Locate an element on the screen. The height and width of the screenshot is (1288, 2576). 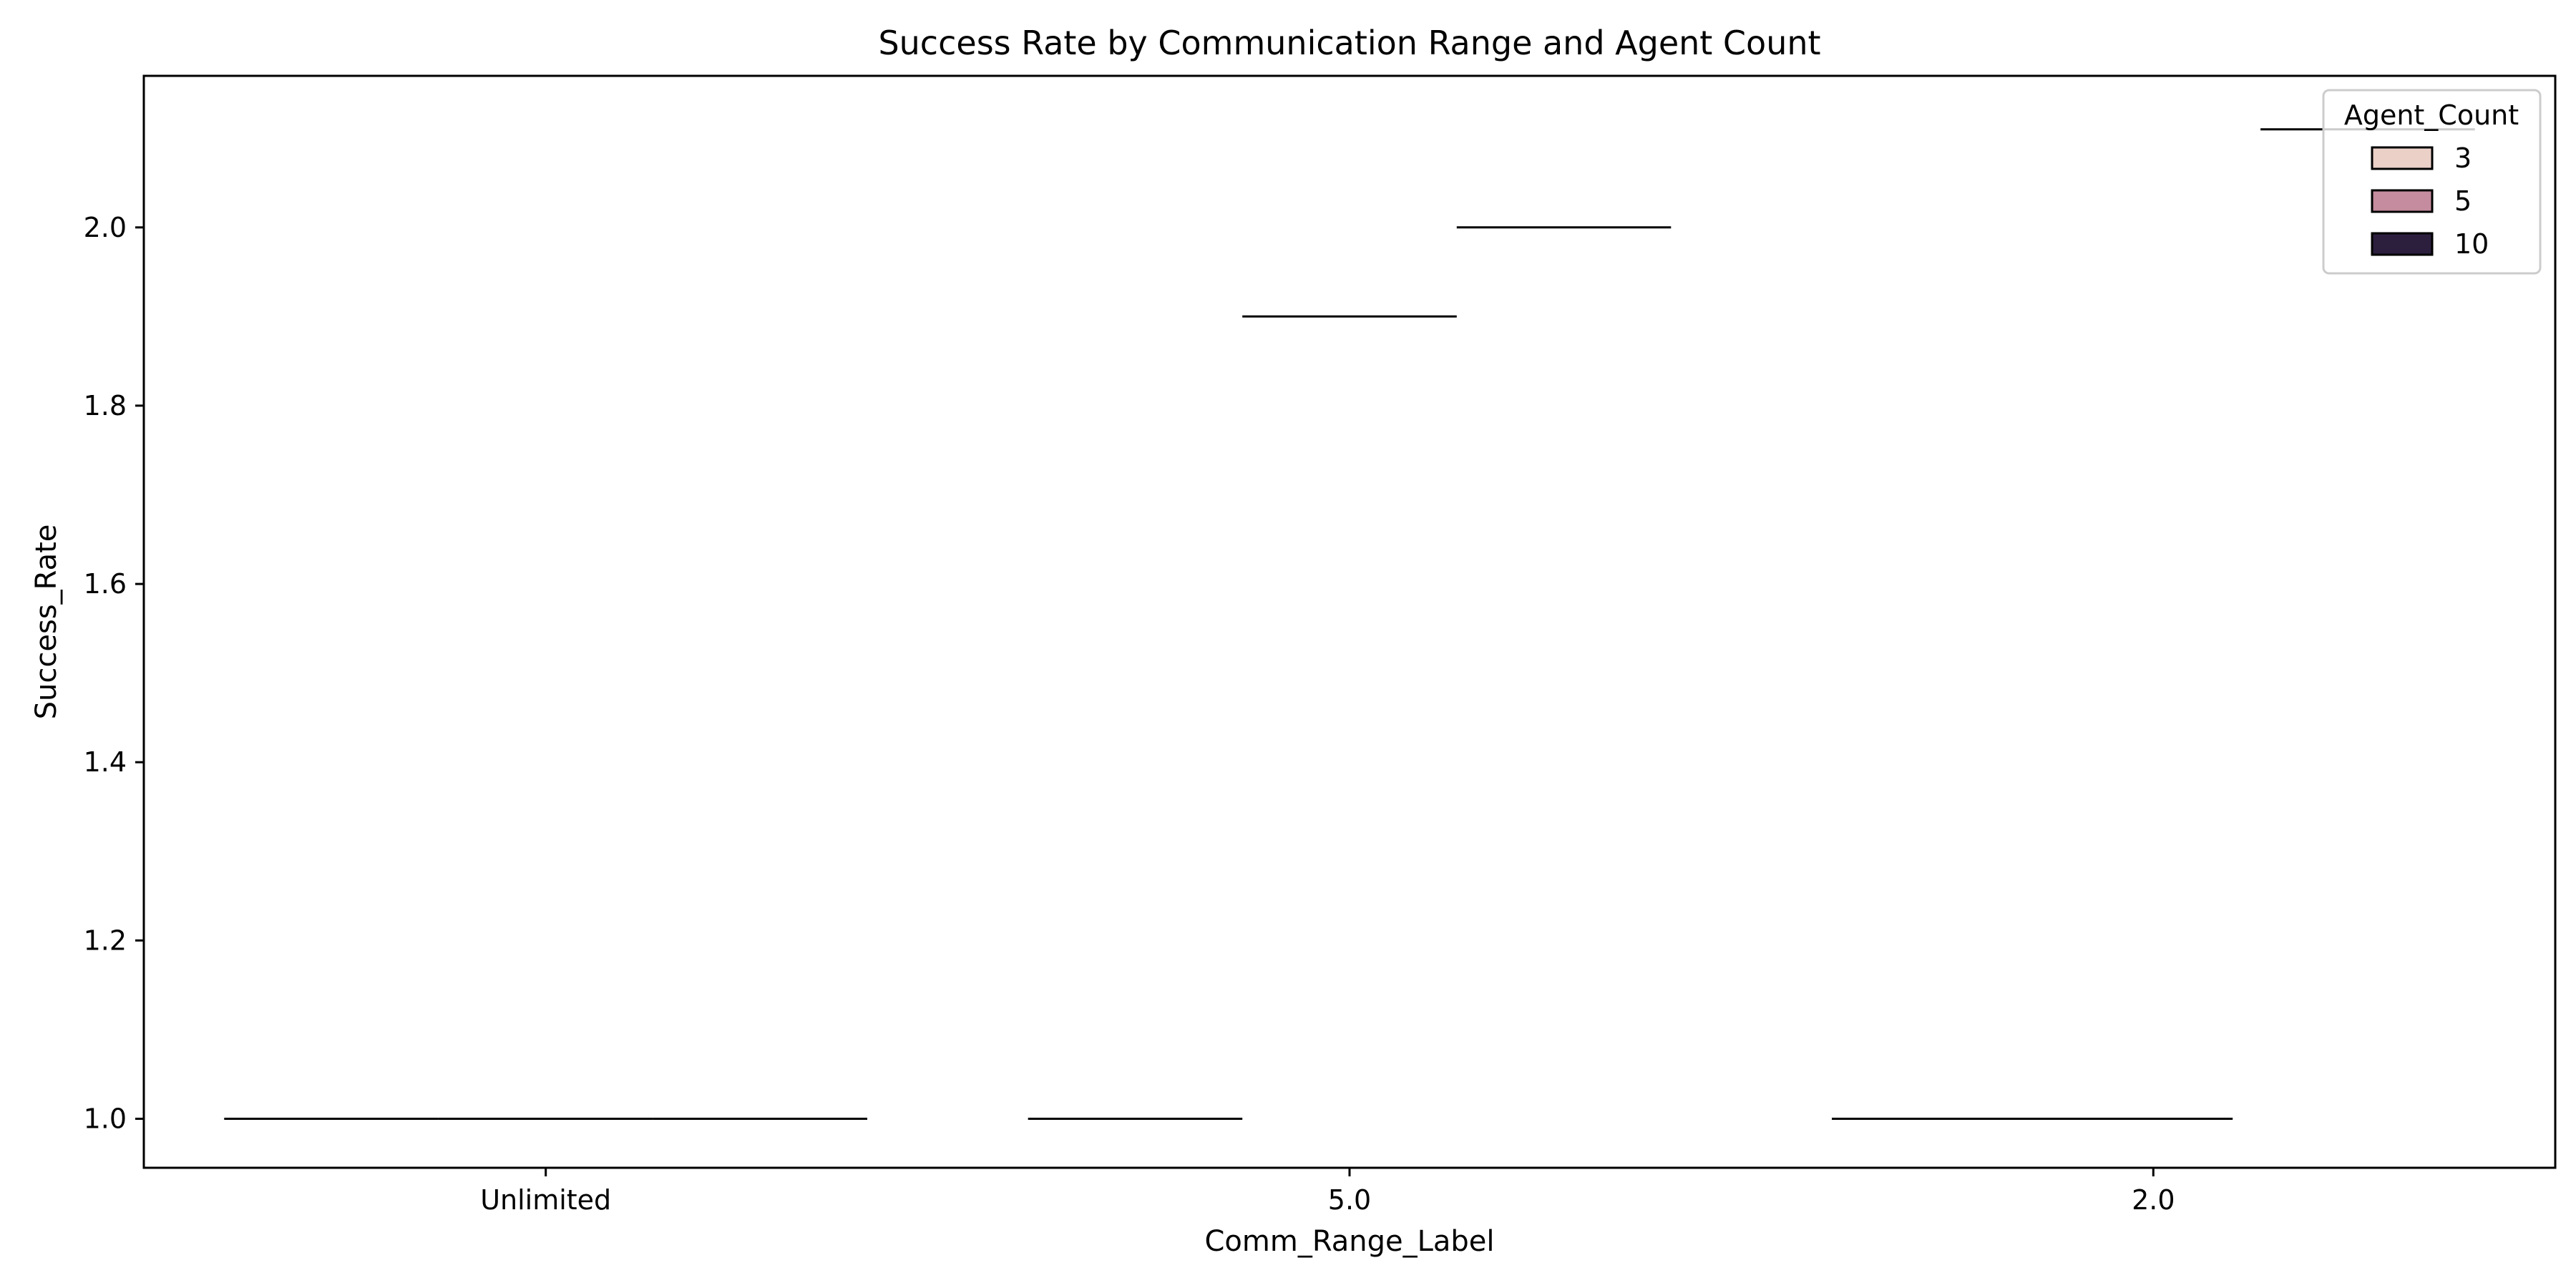
y-axis-label: Success_Rate is located at coordinates (46, 622).